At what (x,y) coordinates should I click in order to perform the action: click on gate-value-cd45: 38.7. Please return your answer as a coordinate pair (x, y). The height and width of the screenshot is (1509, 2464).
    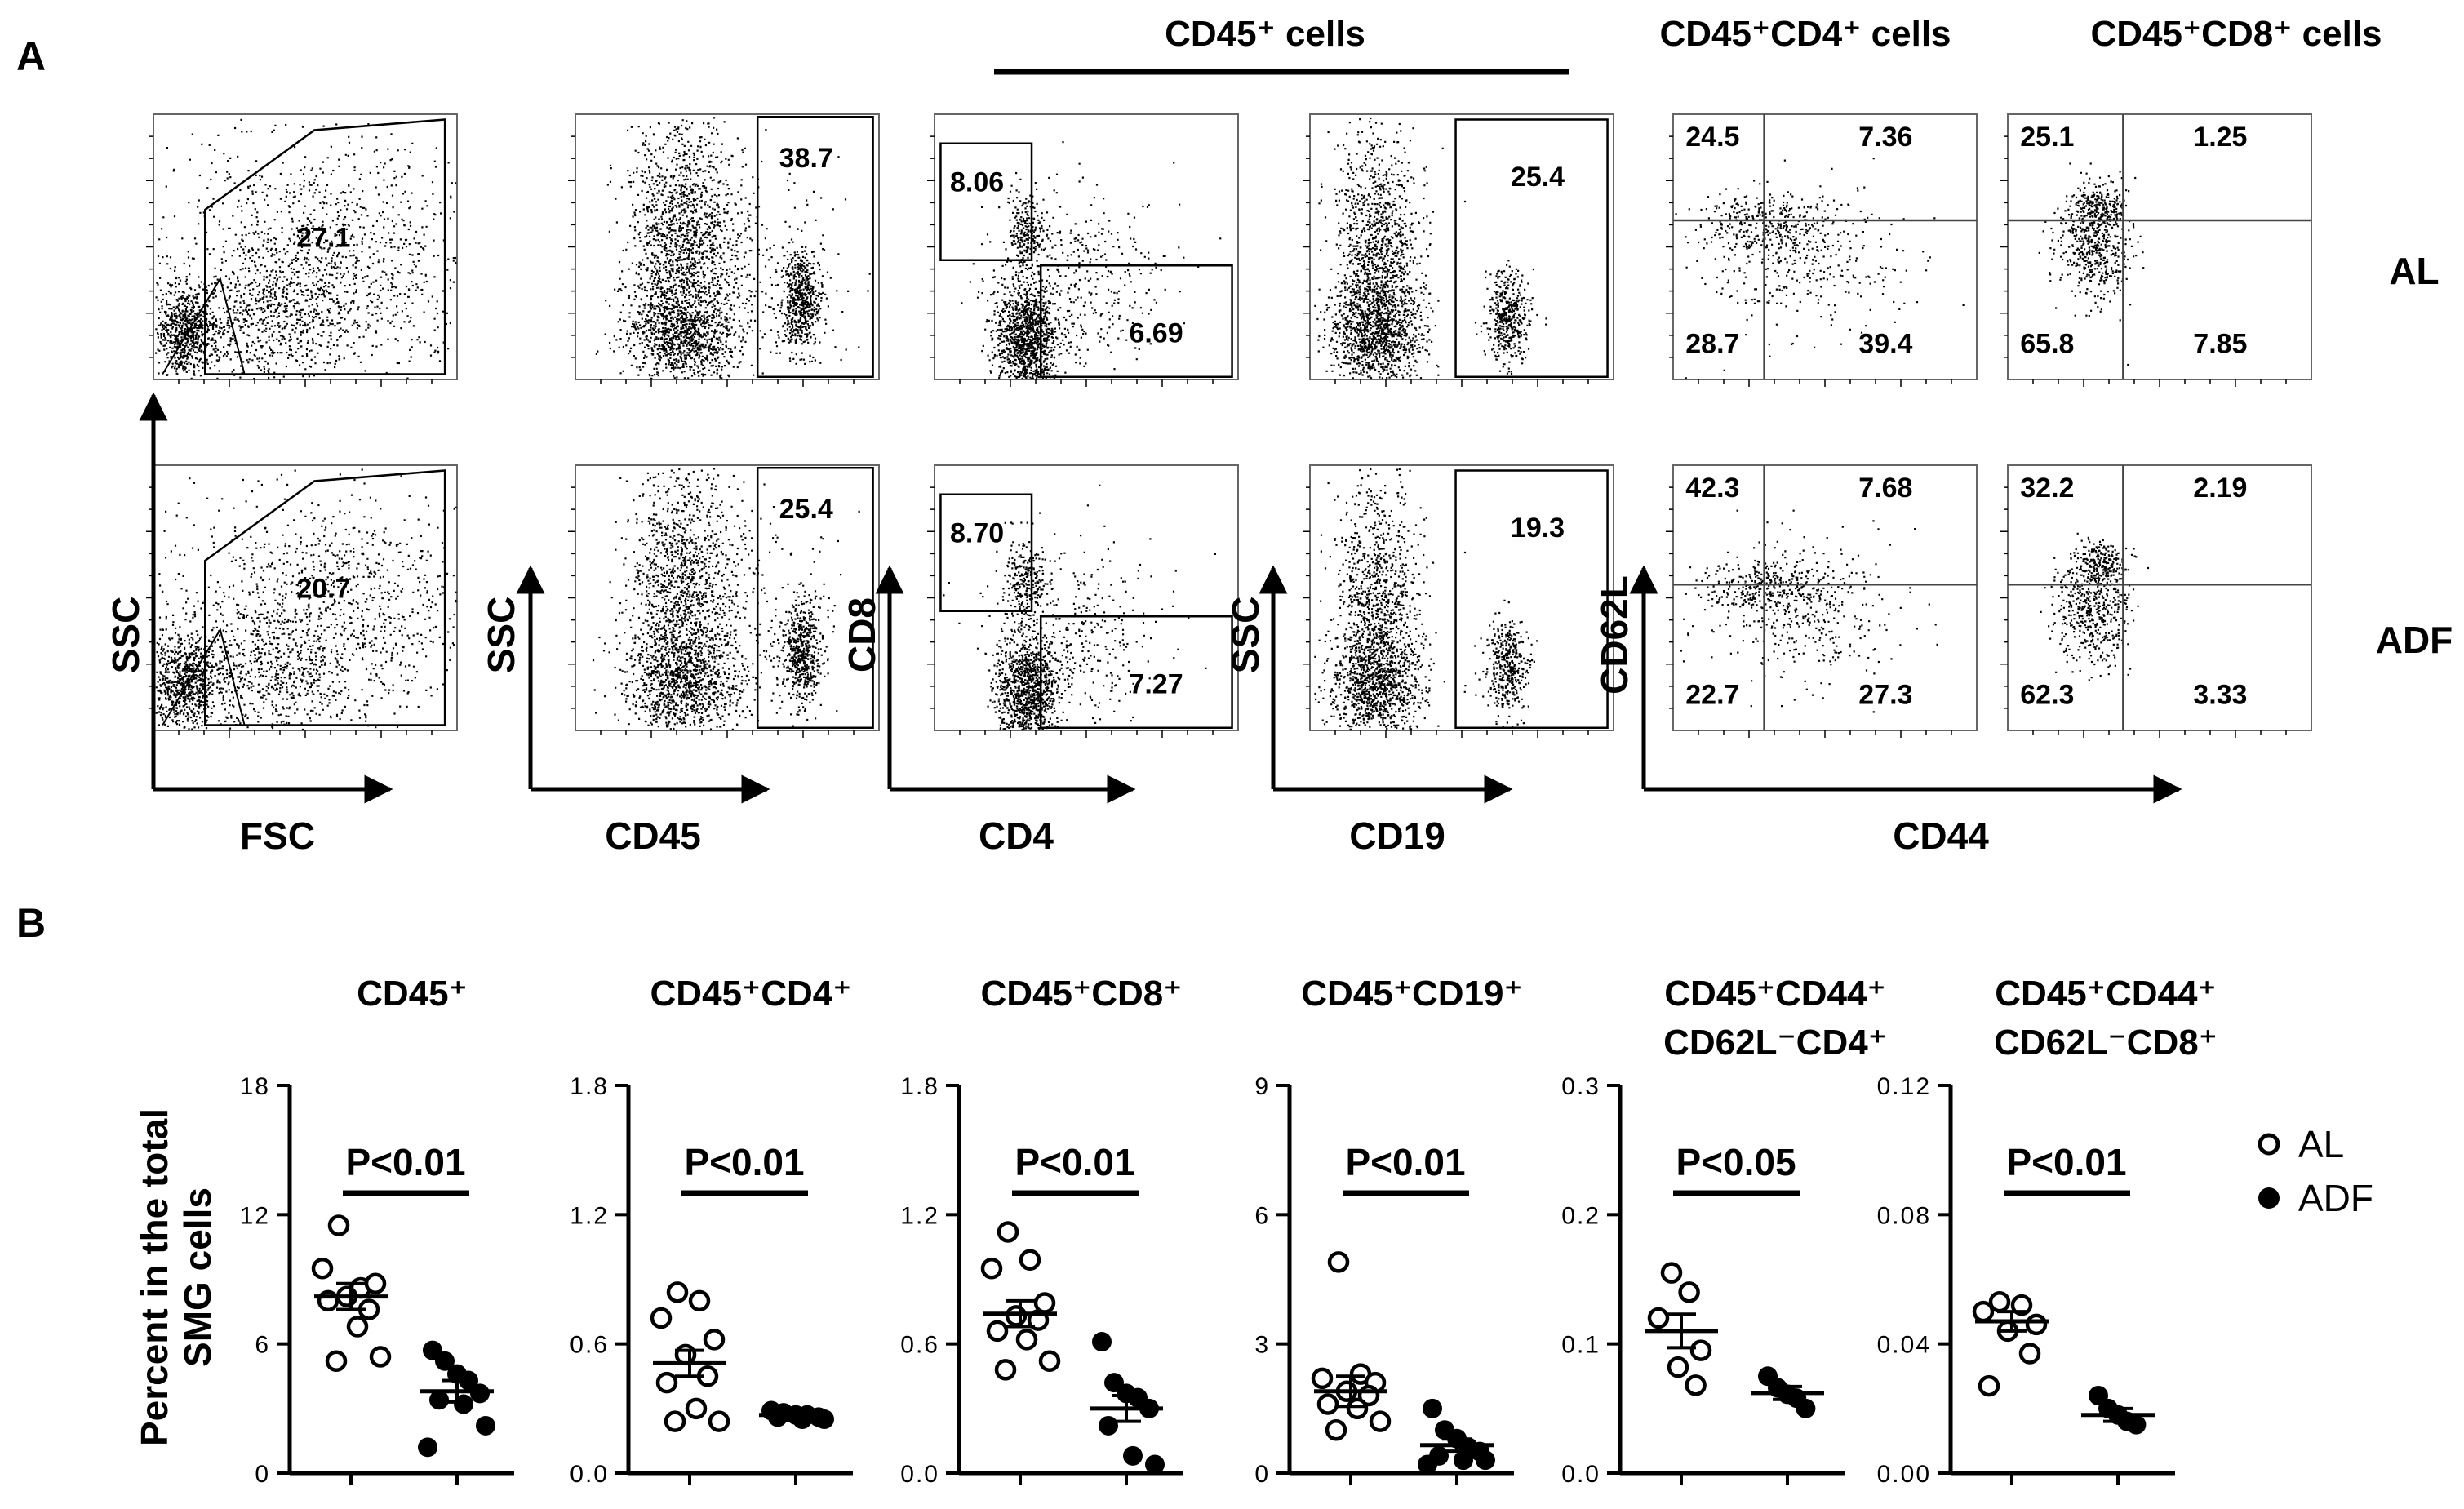
    Looking at the image, I should click on (806, 158).